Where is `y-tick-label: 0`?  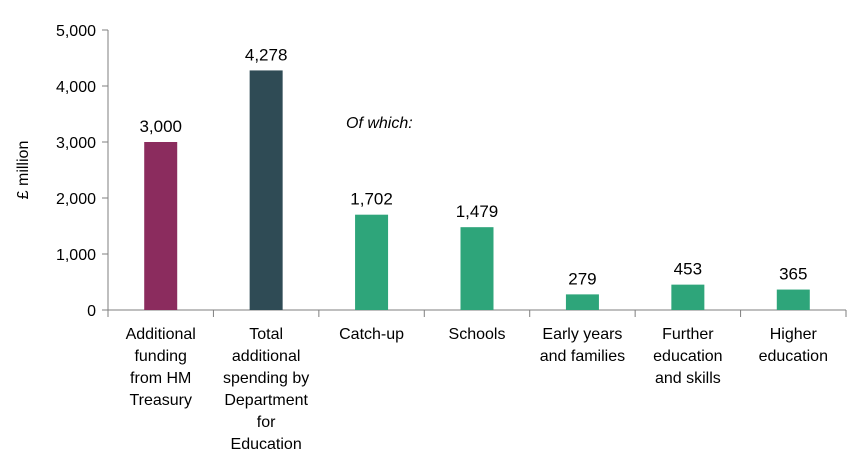 y-tick-label: 0 is located at coordinates (91, 311).